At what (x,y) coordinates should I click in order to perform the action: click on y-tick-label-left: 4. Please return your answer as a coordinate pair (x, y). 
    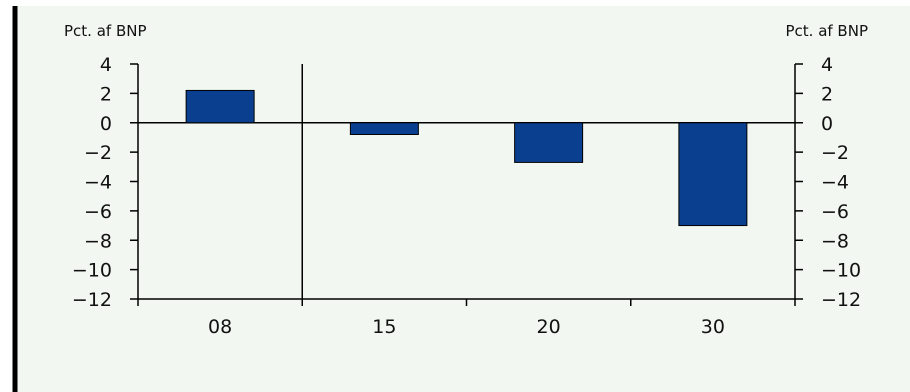
    Looking at the image, I should click on (106, 65).